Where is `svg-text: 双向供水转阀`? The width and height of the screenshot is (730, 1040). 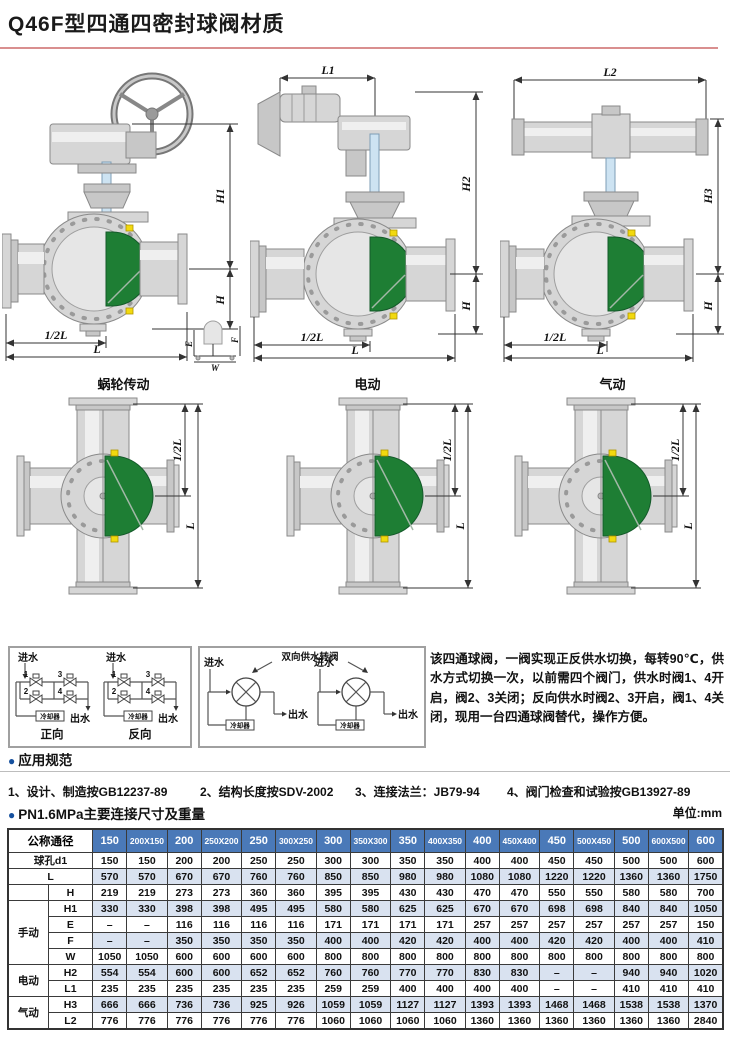 svg-text: 双向供水转阀 is located at coordinates (309, 657).